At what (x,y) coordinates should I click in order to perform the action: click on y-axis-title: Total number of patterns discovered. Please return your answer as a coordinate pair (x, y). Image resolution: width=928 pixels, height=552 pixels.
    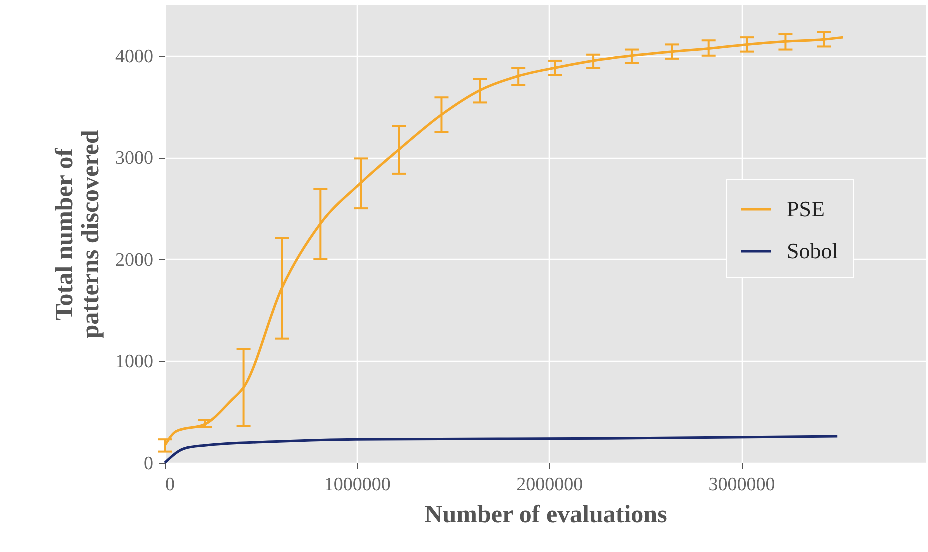
    Looking at the image, I should click on (78, 234).